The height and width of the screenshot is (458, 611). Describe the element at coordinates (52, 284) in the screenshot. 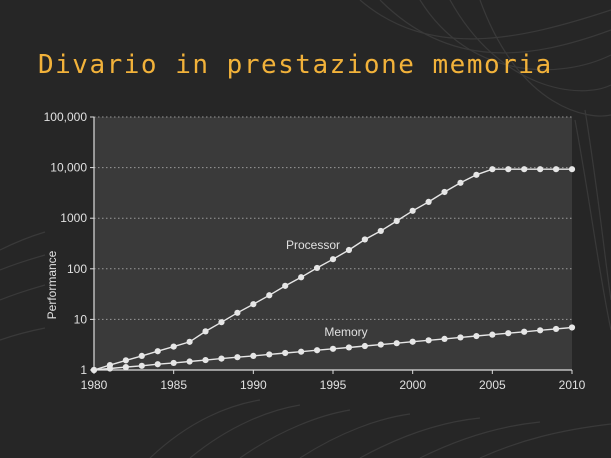

I see `y-axis-label: Performance` at that location.